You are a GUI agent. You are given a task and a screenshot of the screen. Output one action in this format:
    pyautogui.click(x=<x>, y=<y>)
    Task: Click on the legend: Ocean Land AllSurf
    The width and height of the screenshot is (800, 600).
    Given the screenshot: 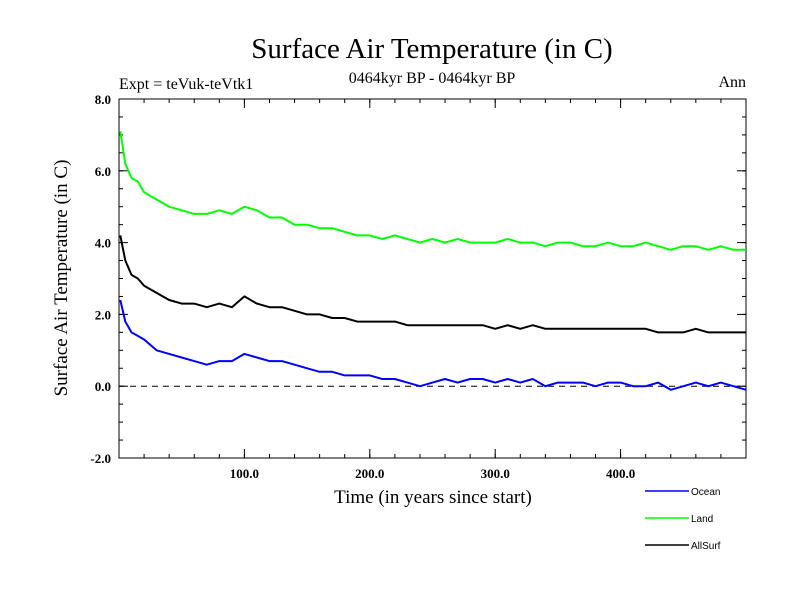 What is the action you would take?
    pyautogui.click(x=683, y=519)
    